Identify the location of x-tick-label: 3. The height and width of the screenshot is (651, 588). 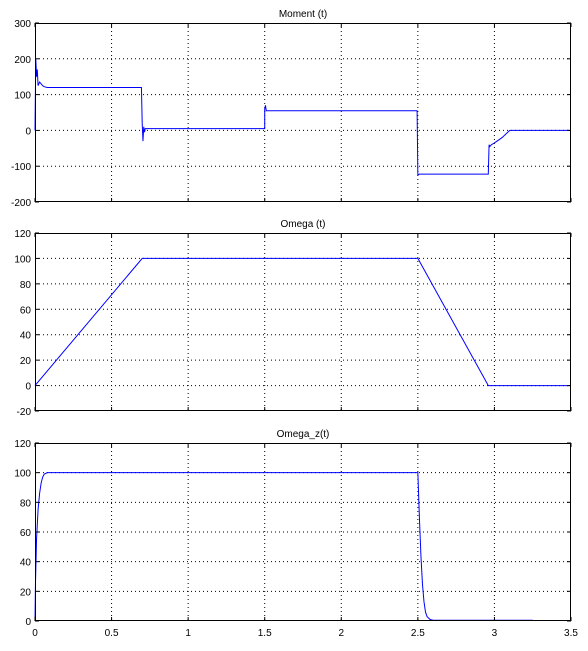
(495, 633).